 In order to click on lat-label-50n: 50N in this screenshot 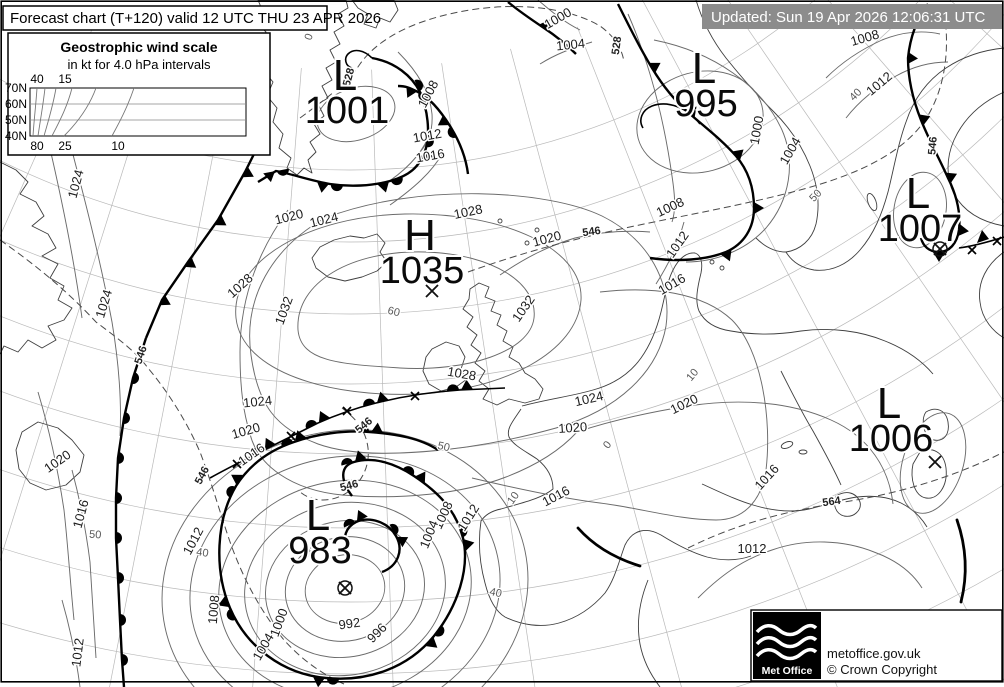, I will do `click(16, 120)`.